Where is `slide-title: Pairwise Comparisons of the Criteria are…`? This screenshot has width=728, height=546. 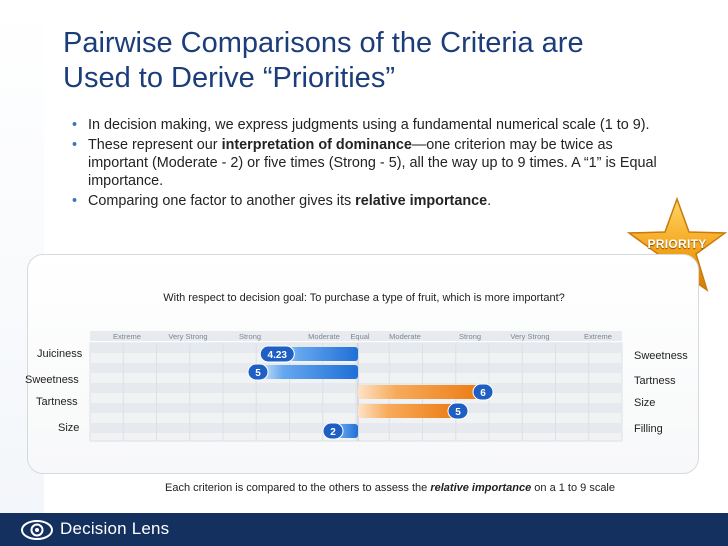
slide-title: Pairwise Comparisons of the Criteria are… is located at coordinates (373, 61).